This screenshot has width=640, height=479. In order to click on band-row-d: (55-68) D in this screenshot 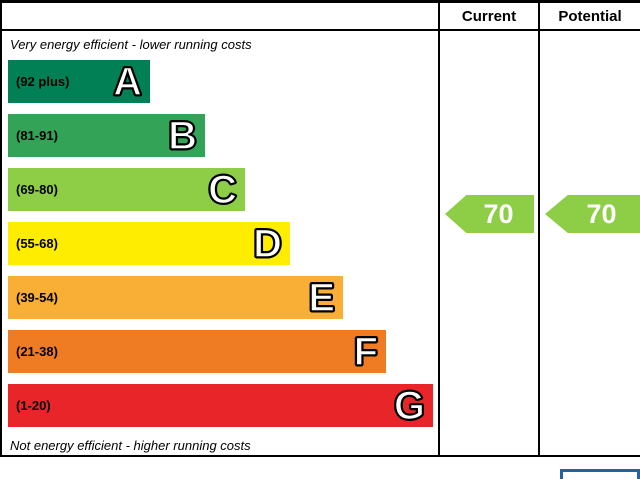, I will do `click(149, 243)`.